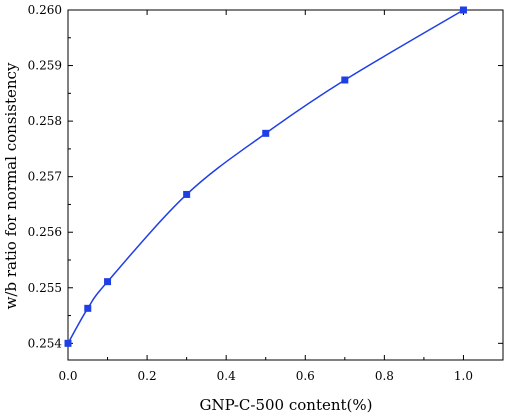 This screenshot has width=505, height=414. I want to click on y-tick-label: 0.259, so click(45, 66).